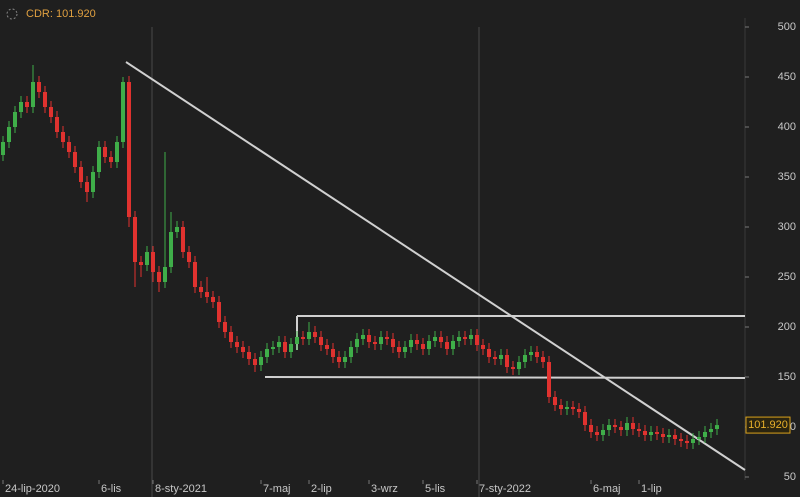 The image size is (800, 497). Describe the element at coordinates (51, 14) in the screenshot. I see `header: CDR: 101.920` at that location.